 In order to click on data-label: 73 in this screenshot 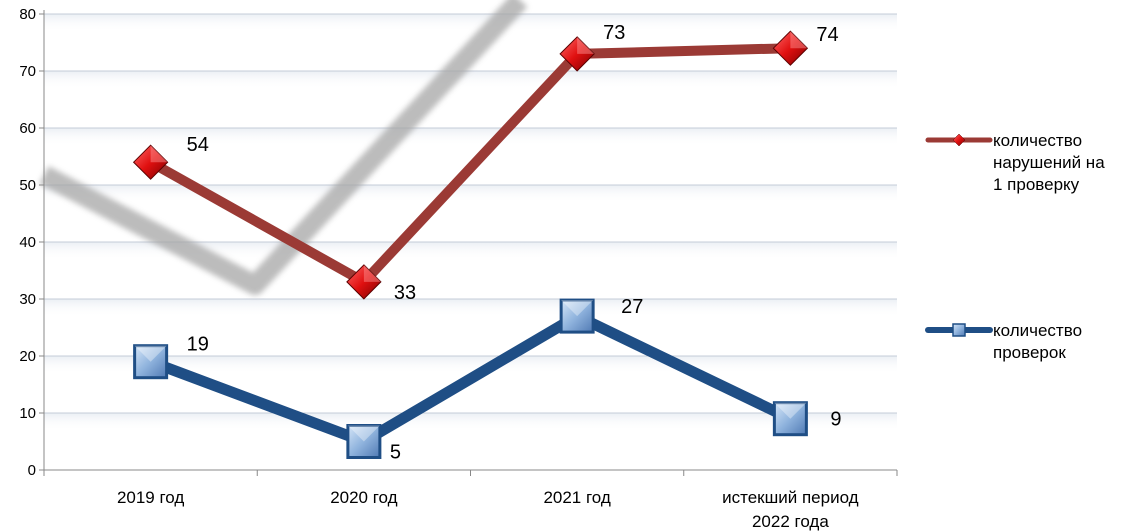, I will do `click(614, 33)`.